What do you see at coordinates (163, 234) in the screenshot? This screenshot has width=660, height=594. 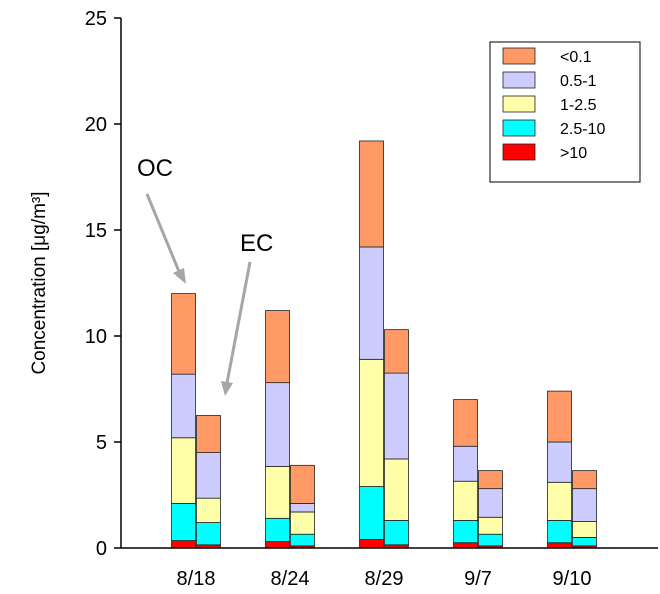 I see `arrow-oc-shaft` at bounding box center [163, 234].